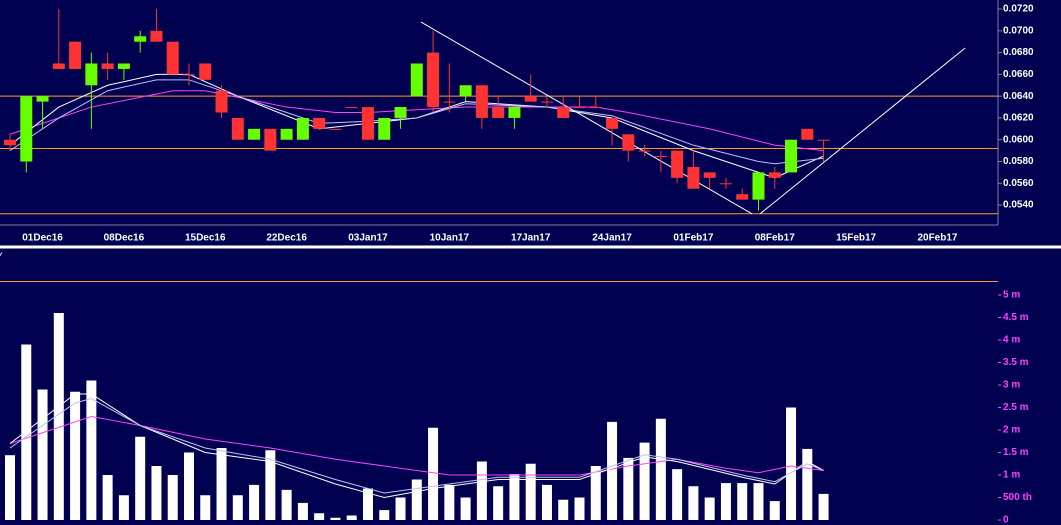 The image size is (1061, 525). Describe the element at coordinates (368, 238) in the screenshot. I see `x-tick-label: 03Jan17` at that location.